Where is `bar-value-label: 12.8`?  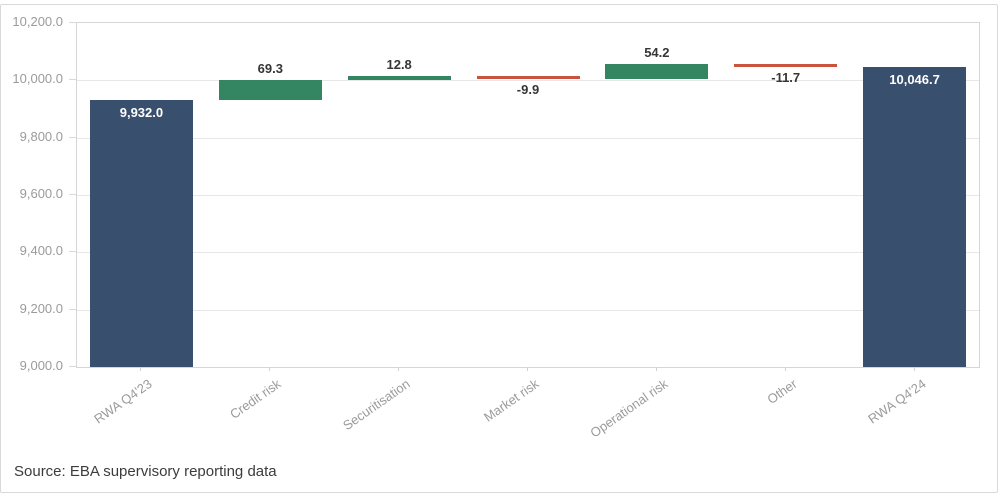
bar-value-label: 12.8 is located at coordinates (399, 65).